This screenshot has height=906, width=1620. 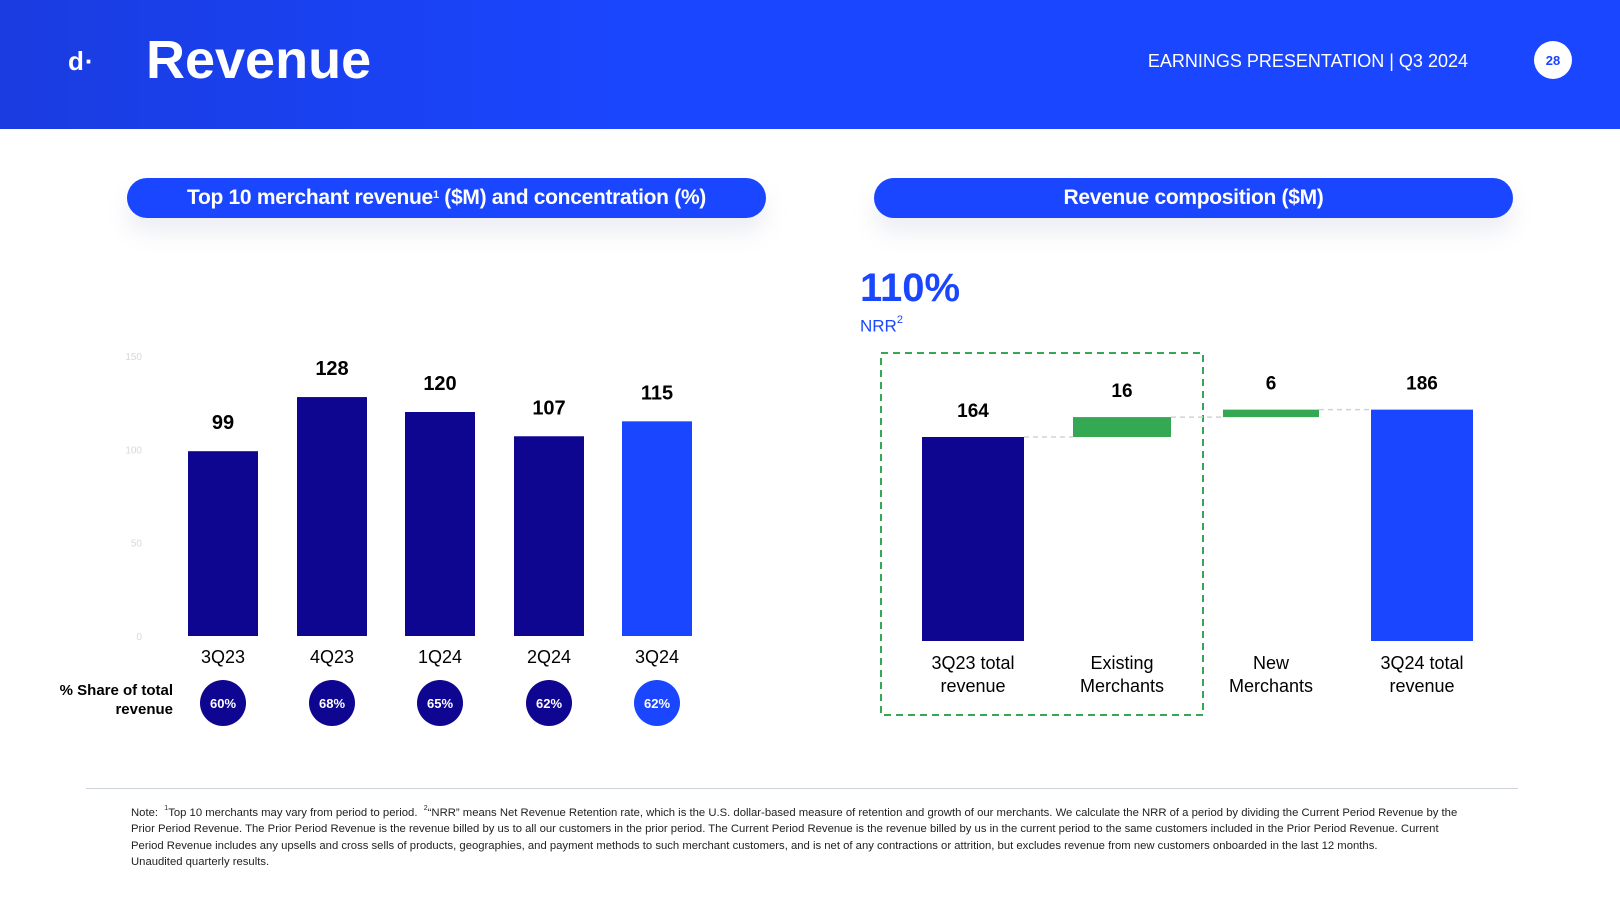 What do you see at coordinates (549, 536) in the screenshot?
I see `bar-2q24` at bounding box center [549, 536].